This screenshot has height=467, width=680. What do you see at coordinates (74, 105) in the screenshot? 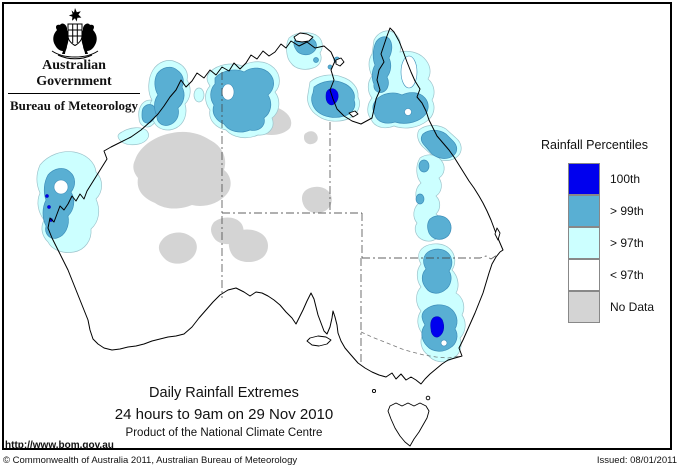
I see `bureau-title: Bureau of Meteorology` at bounding box center [74, 105].